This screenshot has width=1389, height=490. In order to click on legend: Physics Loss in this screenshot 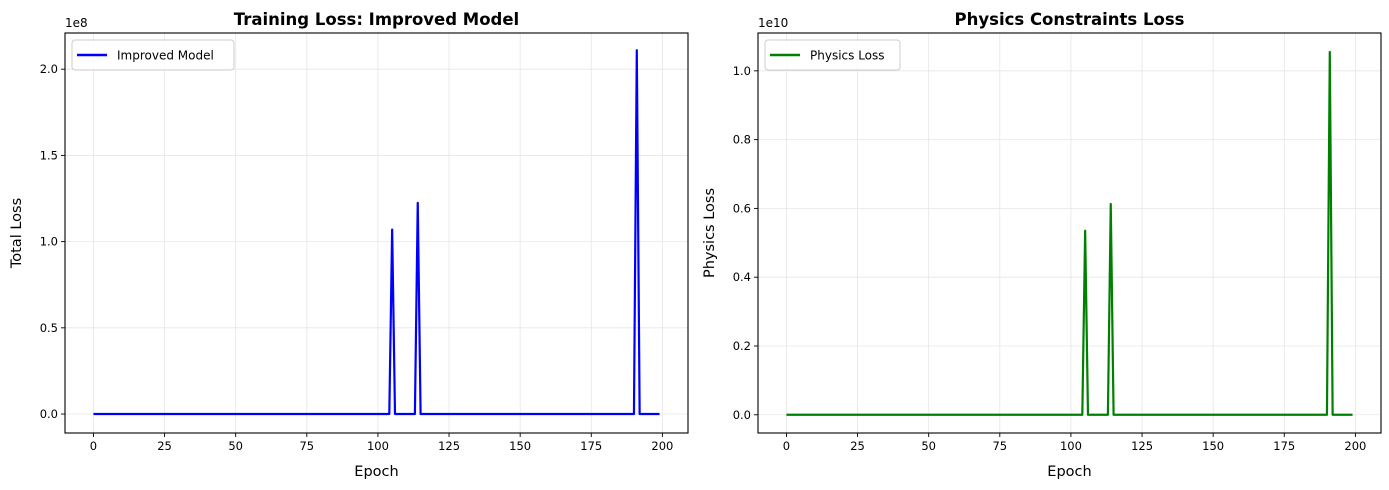, I will do `click(832, 55)`.